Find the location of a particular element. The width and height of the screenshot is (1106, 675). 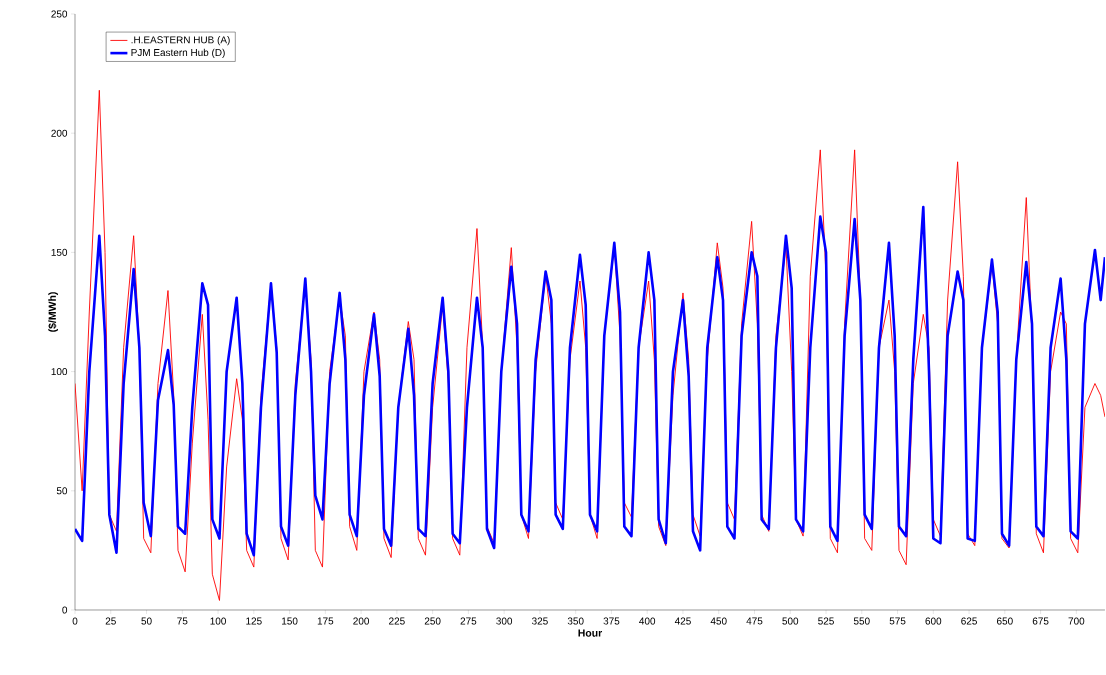

x-tick-label: 425 is located at coordinates (682, 621).